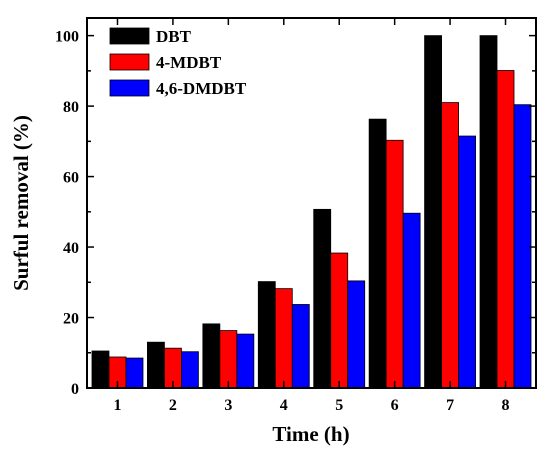 The height and width of the screenshot is (452, 550). Describe the element at coordinates (245, 361) in the screenshot. I see `bar-4,6-DMDBT-3` at that location.